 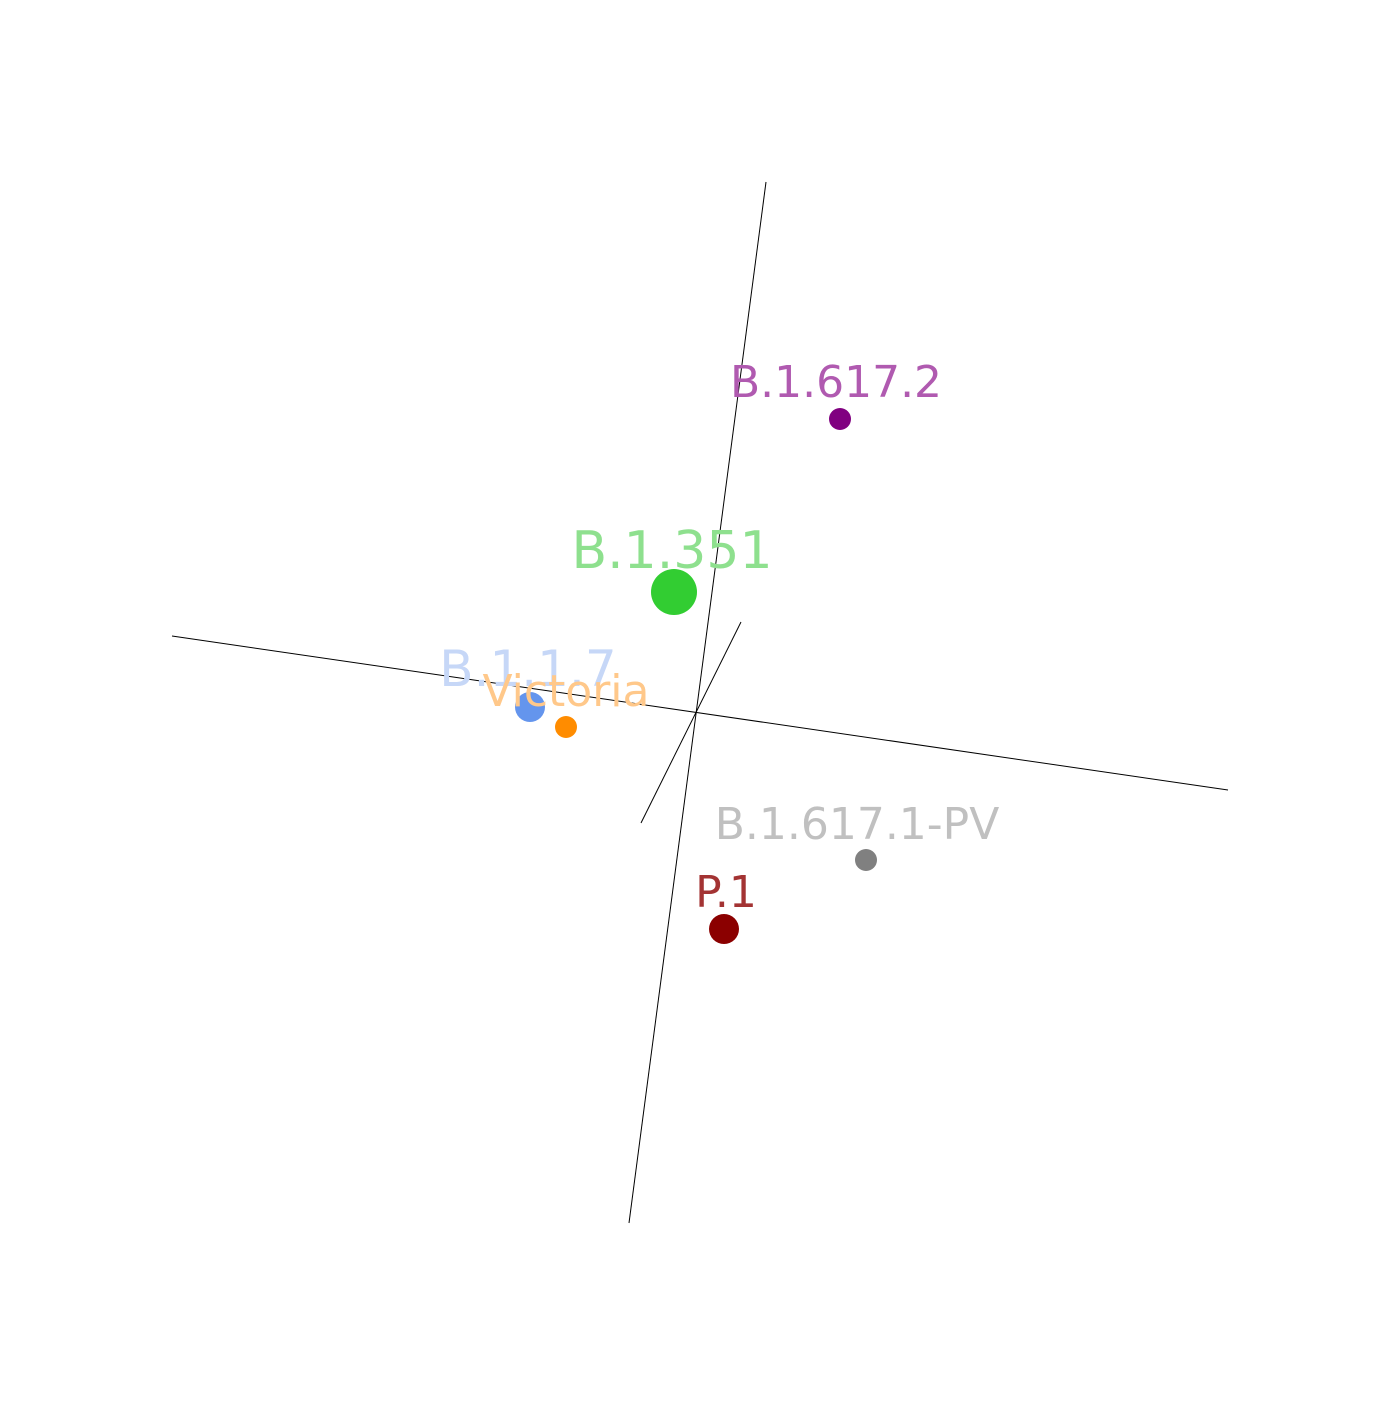 I want to click on point-label-b-1-351: B.1.351, so click(x=671, y=551).